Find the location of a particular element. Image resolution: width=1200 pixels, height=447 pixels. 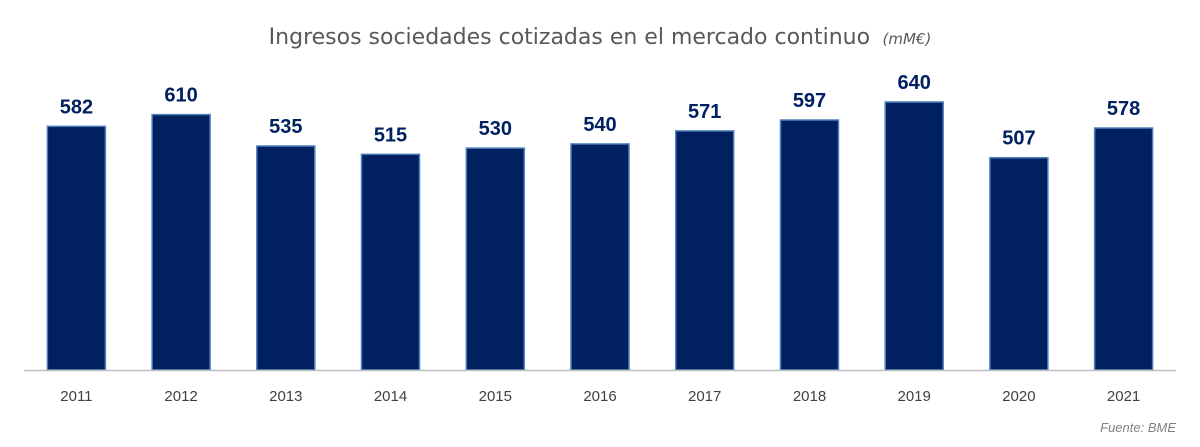

x-tick-label-2016: 2016 is located at coordinates (599, 396).